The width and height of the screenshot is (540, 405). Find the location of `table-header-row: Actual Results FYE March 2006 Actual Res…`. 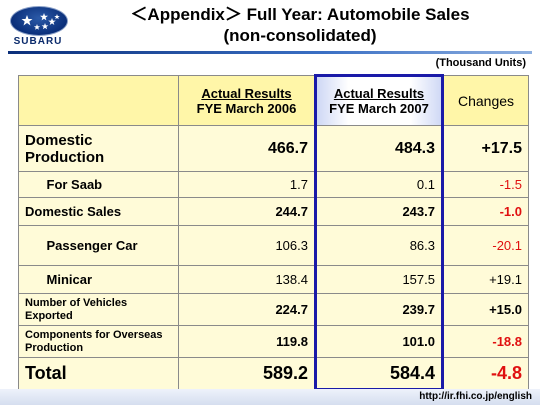

table-header-row: Actual Results FYE March 2006 Actual Res… is located at coordinates (273, 100).